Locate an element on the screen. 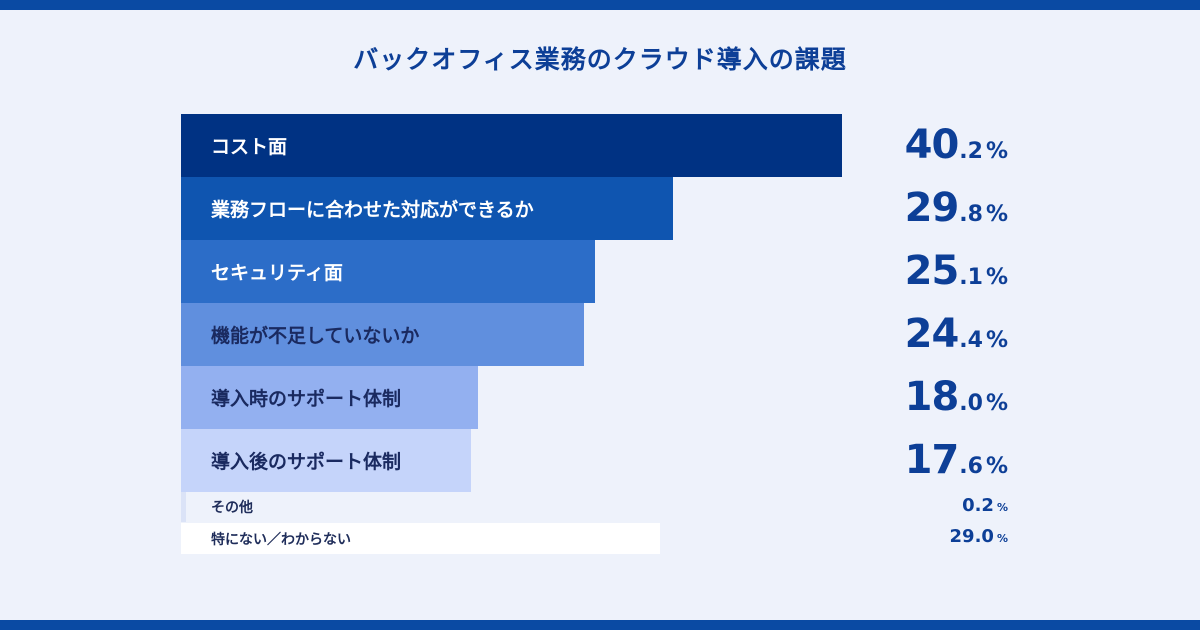 This screenshot has width=1200, height=630. bar-label: その他 is located at coordinates (232, 508).